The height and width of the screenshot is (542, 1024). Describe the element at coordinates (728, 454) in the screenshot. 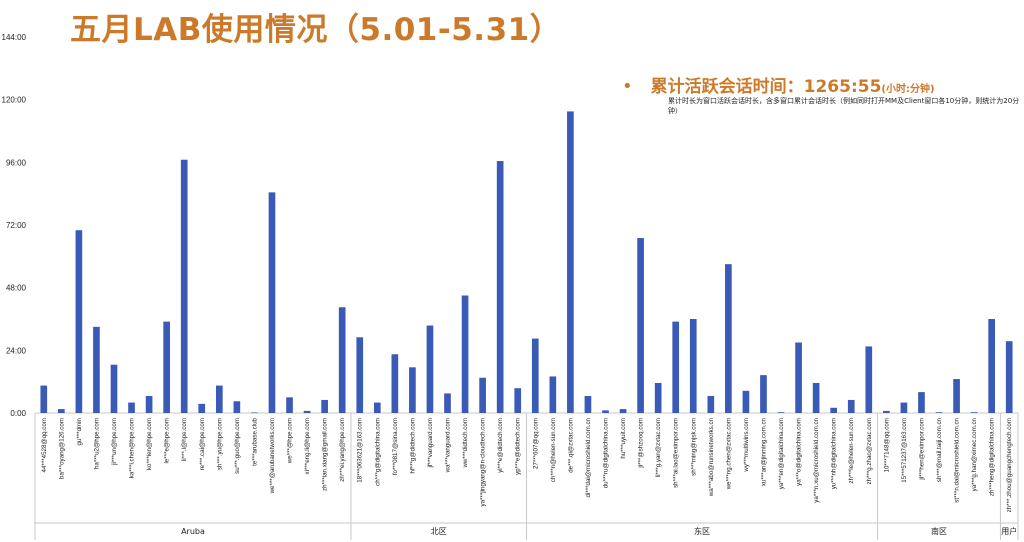

I see `category-label: we***ng.chen@zxtac.com` at that location.